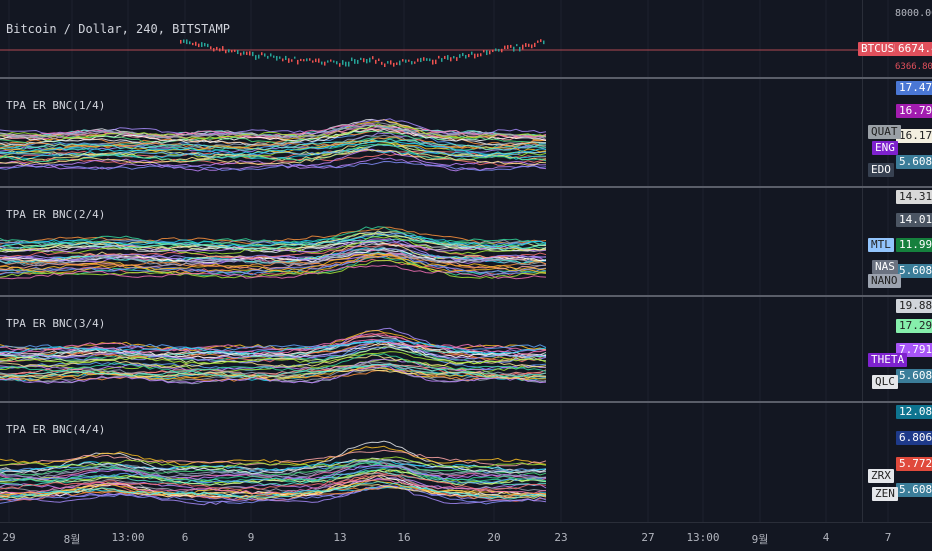 The height and width of the screenshot is (551, 932). Describe the element at coordinates (914, 306) in the screenshot. I see `value-label: 19.8833` at that location.